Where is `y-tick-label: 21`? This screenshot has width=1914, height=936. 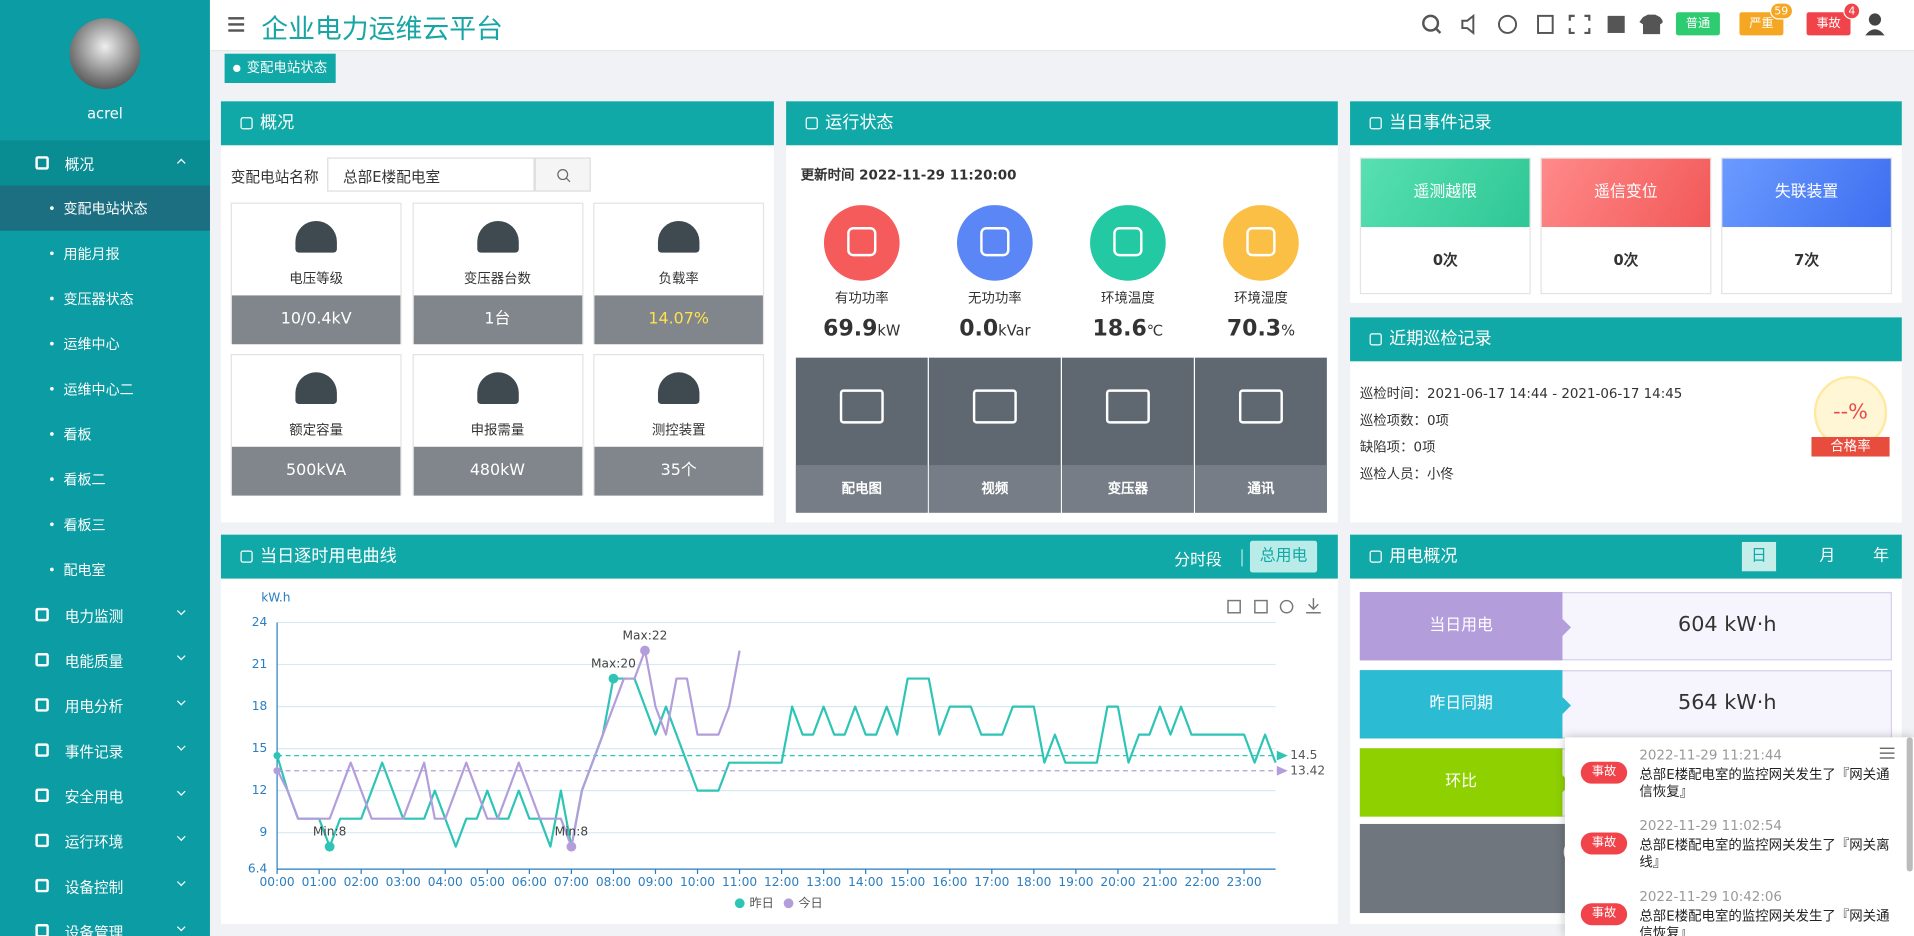 y-tick-label: 21 is located at coordinates (260, 664).